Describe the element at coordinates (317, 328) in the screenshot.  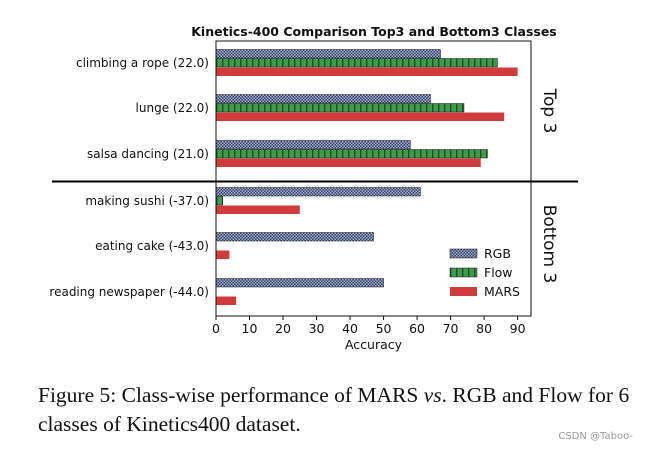
I see `x-tick-label-3: 30` at that location.